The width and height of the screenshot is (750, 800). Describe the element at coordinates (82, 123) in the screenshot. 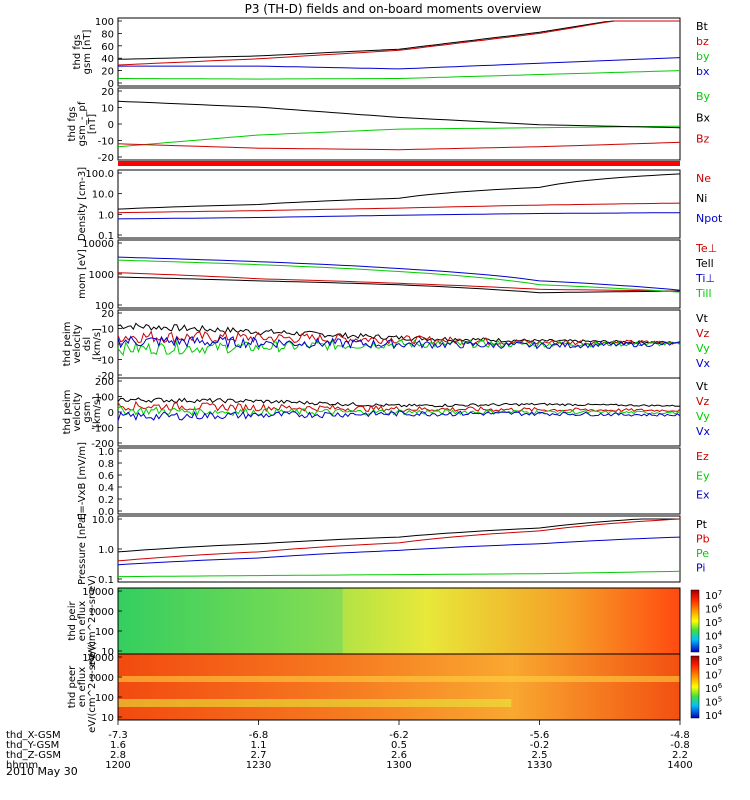

I see `y-axis-label: gsm_-_pf` at that location.